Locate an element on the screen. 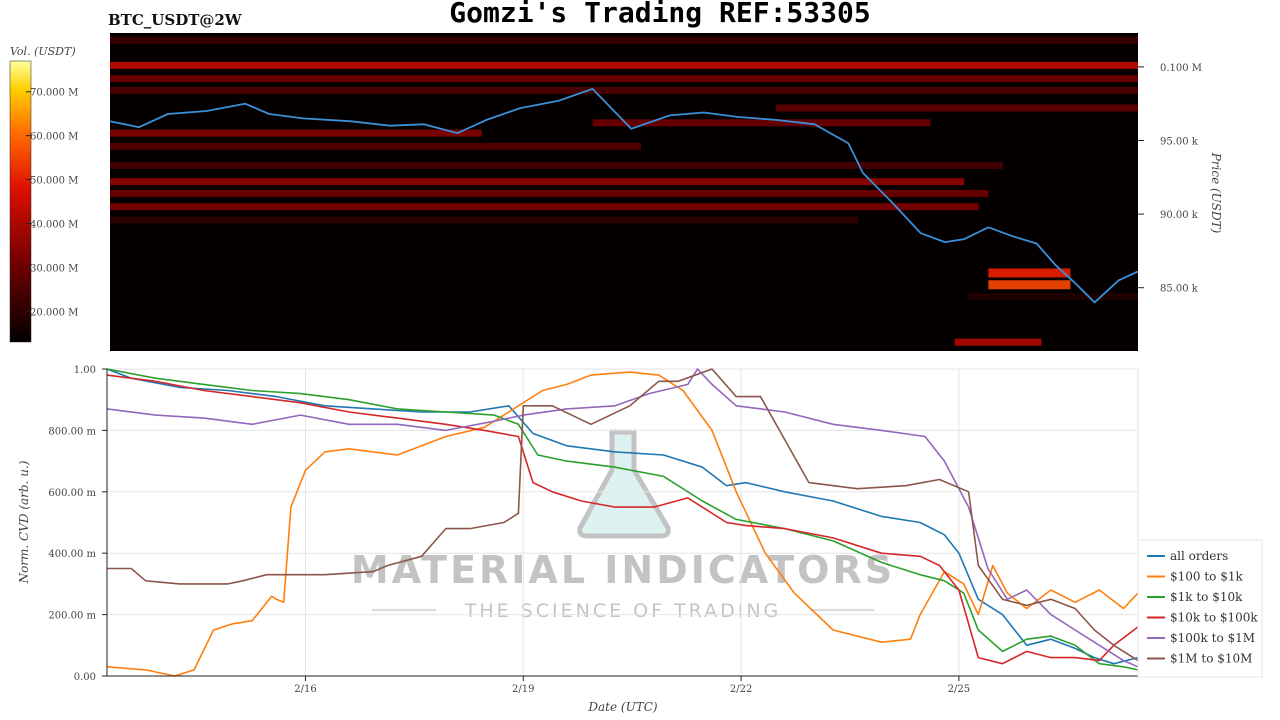 This screenshot has height=720, width=1280. cvd-x-axis-label: Date (UTC) is located at coordinates (622, 707).